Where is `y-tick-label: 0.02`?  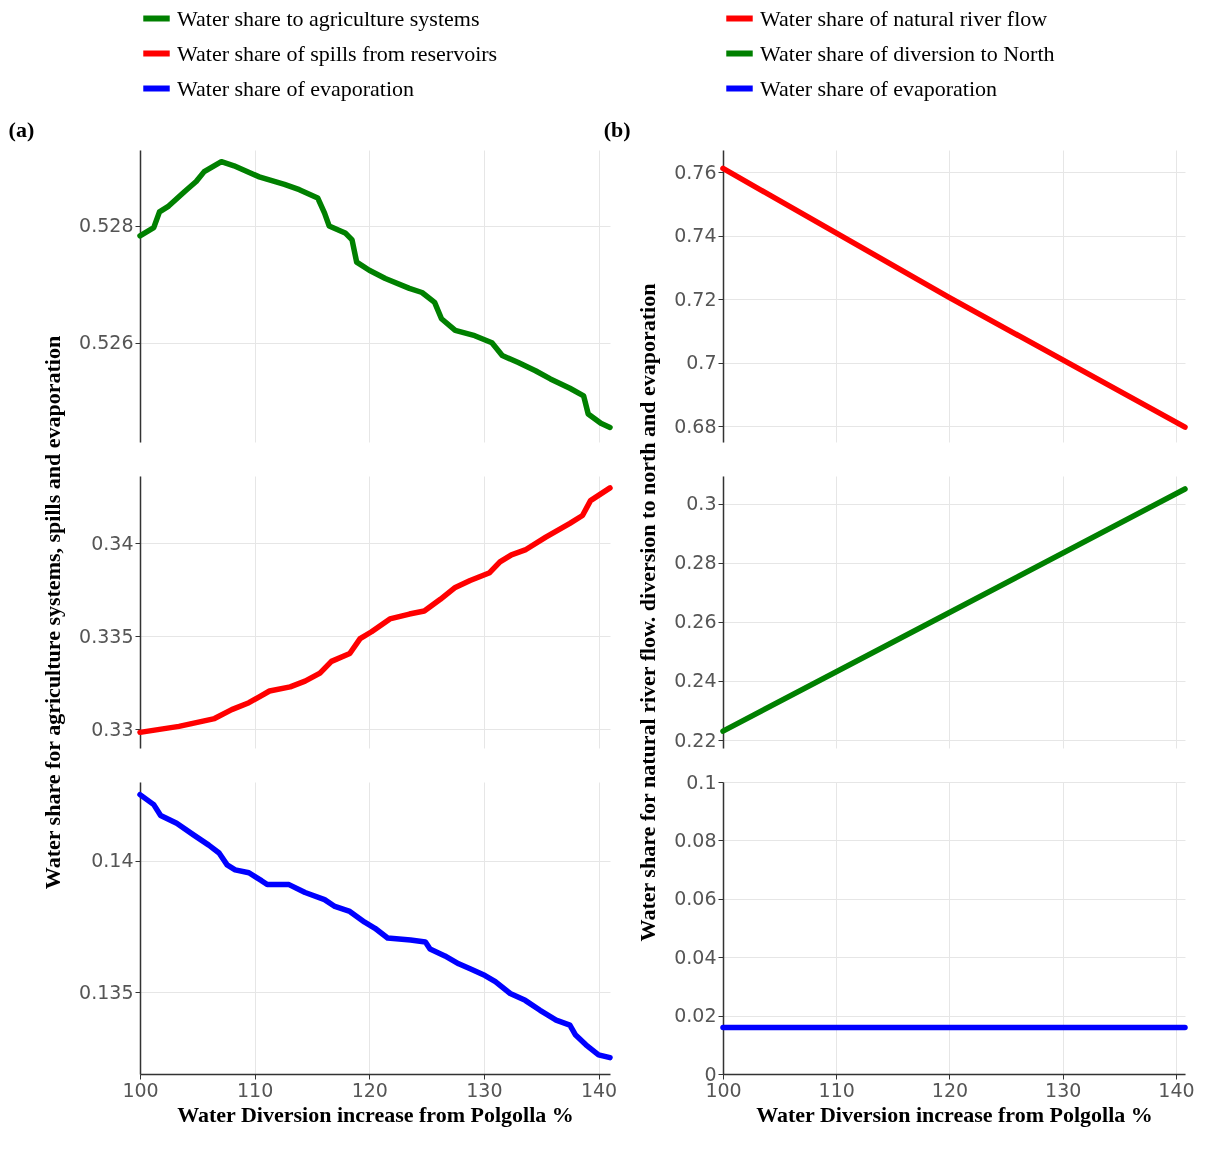 y-tick-label: 0.02 is located at coordinates (695, 1015).